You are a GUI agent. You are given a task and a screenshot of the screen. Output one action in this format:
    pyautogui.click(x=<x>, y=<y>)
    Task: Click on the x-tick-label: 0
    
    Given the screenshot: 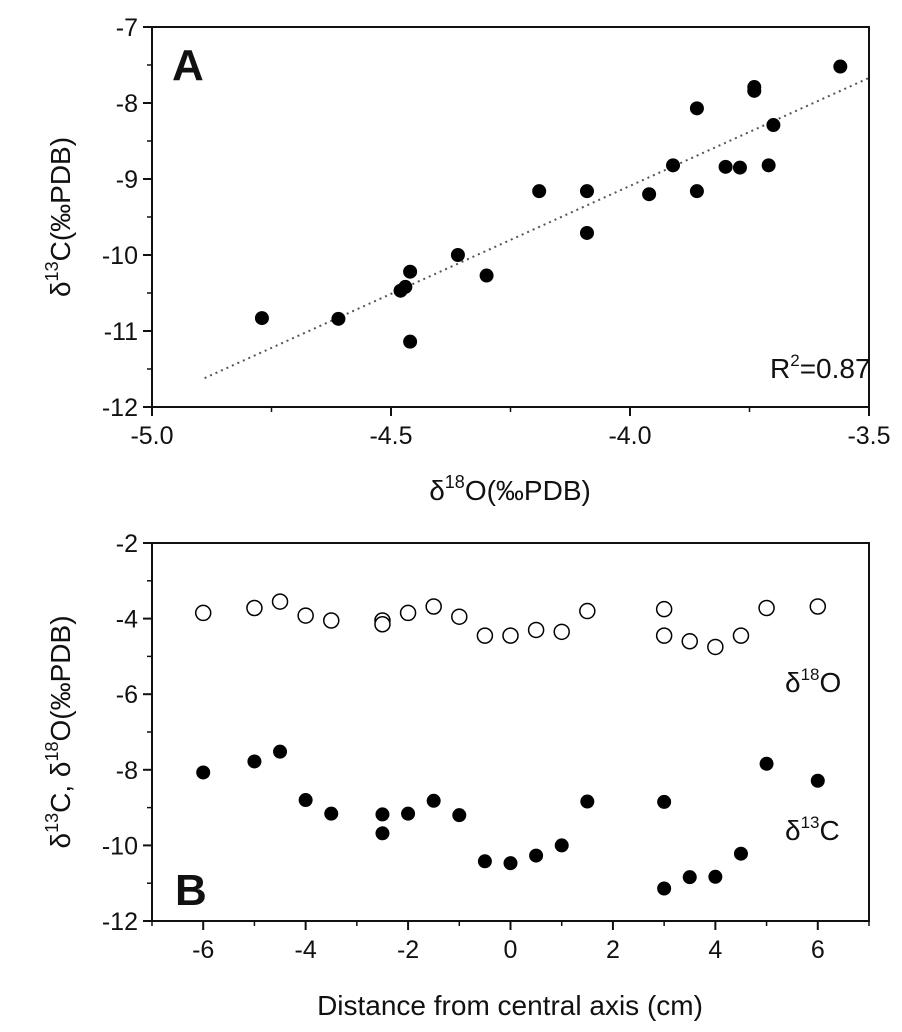 What is the action you would take?
    pyautogui.click(x=511, y=950)
    